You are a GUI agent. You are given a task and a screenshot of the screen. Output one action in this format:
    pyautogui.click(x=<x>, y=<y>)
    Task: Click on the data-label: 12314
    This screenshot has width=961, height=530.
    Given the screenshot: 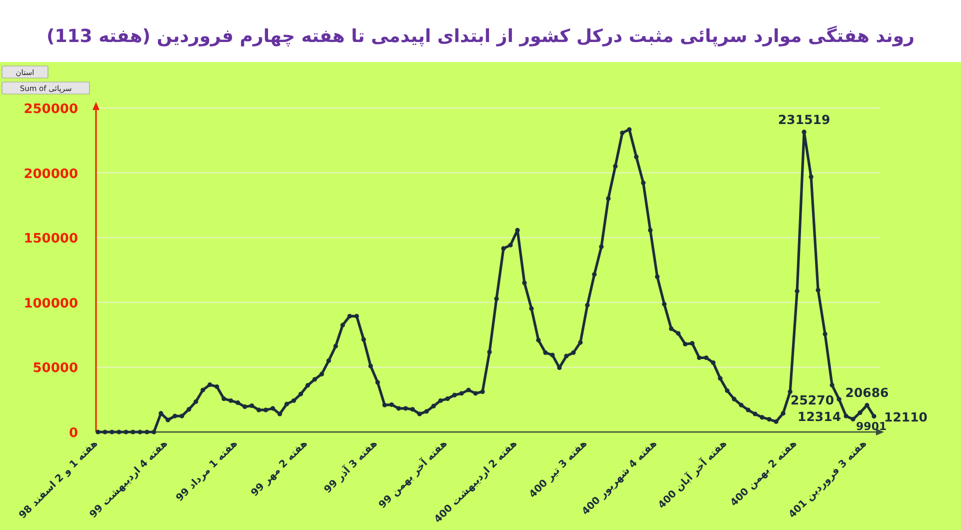 What is the action you would take?
    pyautogui.click(x=820, y=416)
    